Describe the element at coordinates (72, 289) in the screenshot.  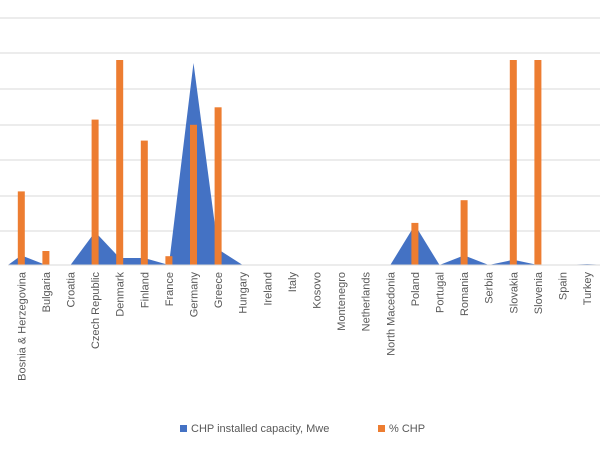
I see `x-tick-label: Croatia` at that location.